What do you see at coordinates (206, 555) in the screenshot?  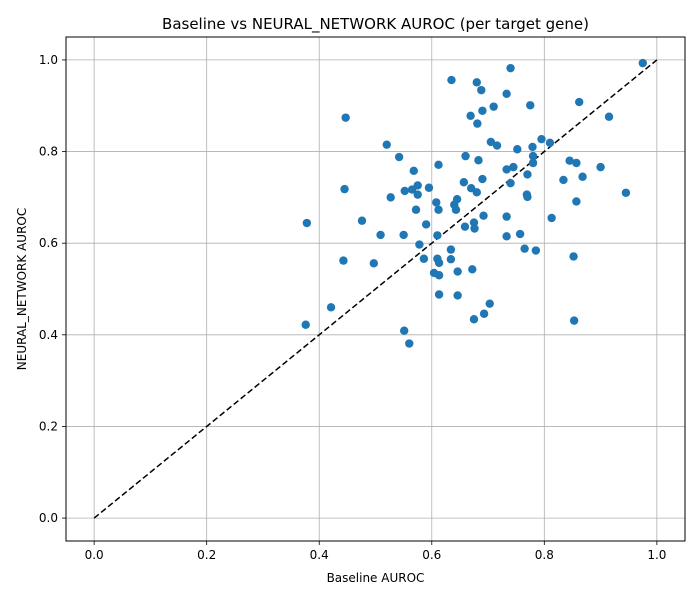 I see `x-tick-label: 0.2` at bounding box center [206, 555].